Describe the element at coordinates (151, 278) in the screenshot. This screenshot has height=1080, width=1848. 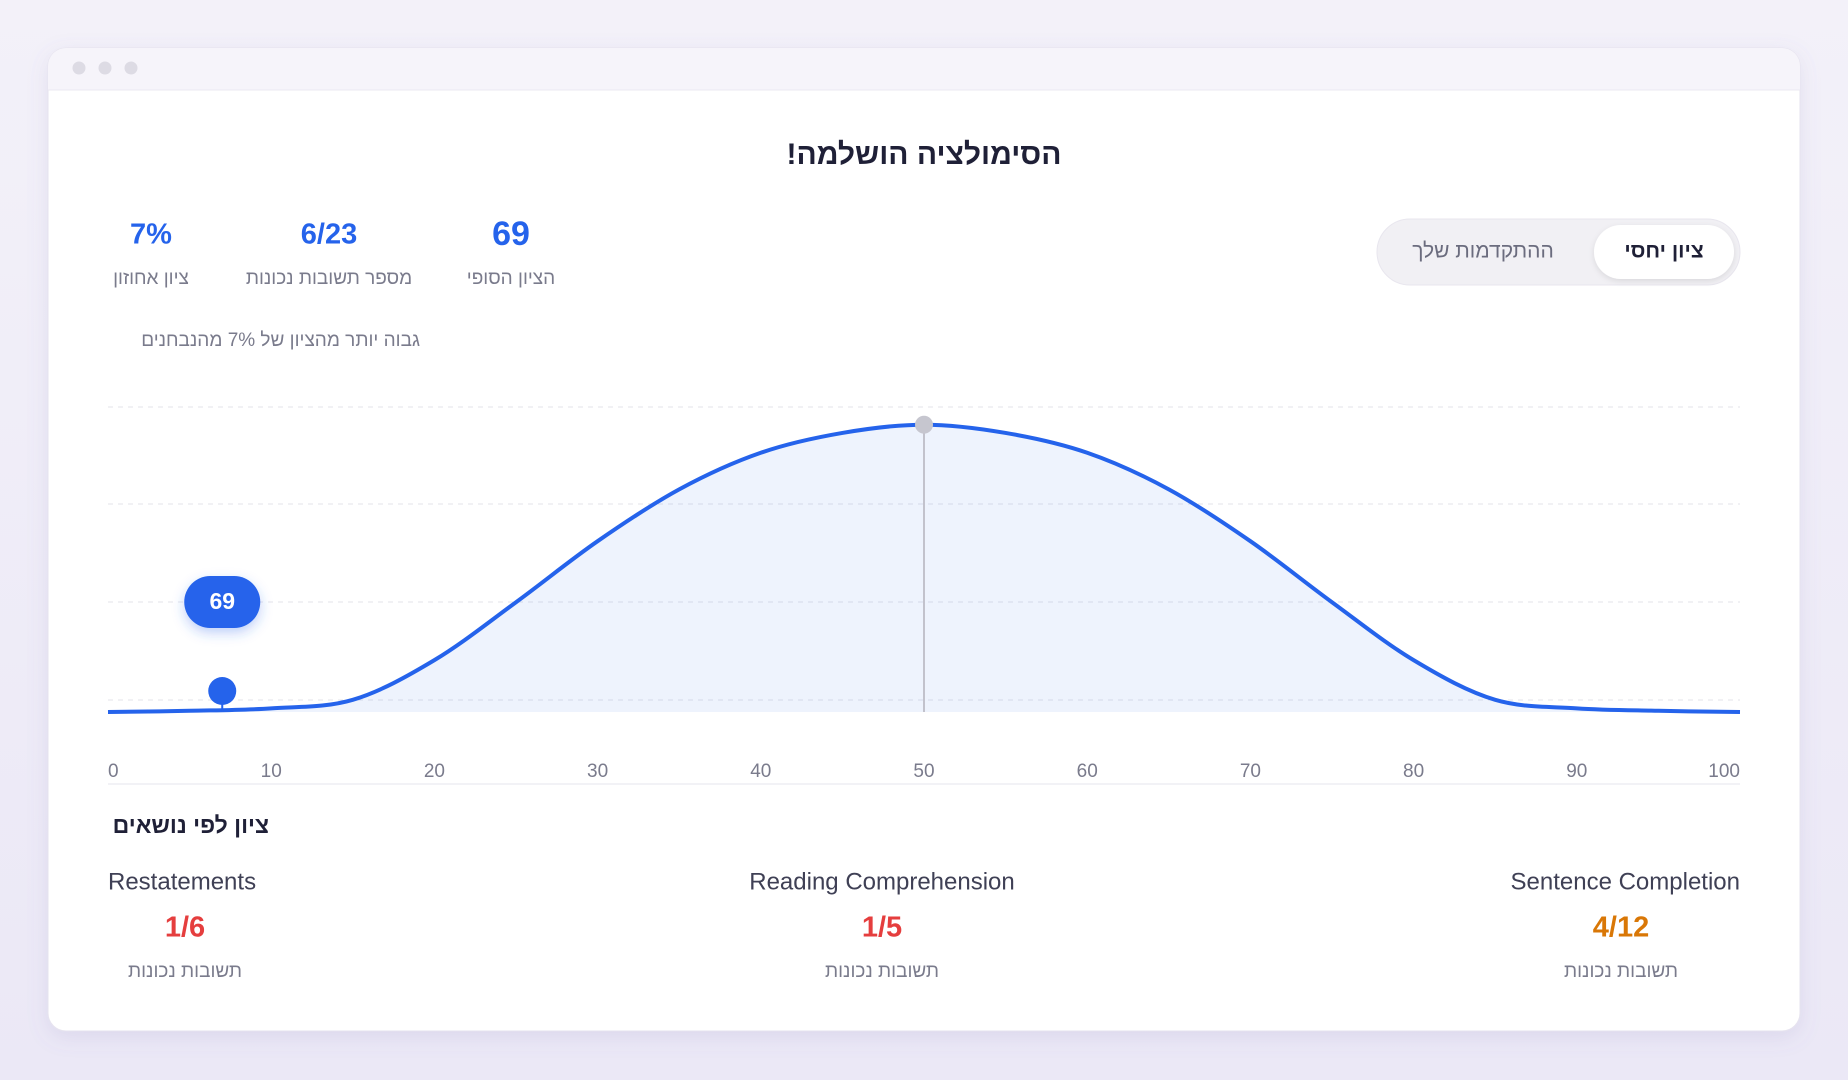
I see `stat-label: ציון אחוזון` at that location.